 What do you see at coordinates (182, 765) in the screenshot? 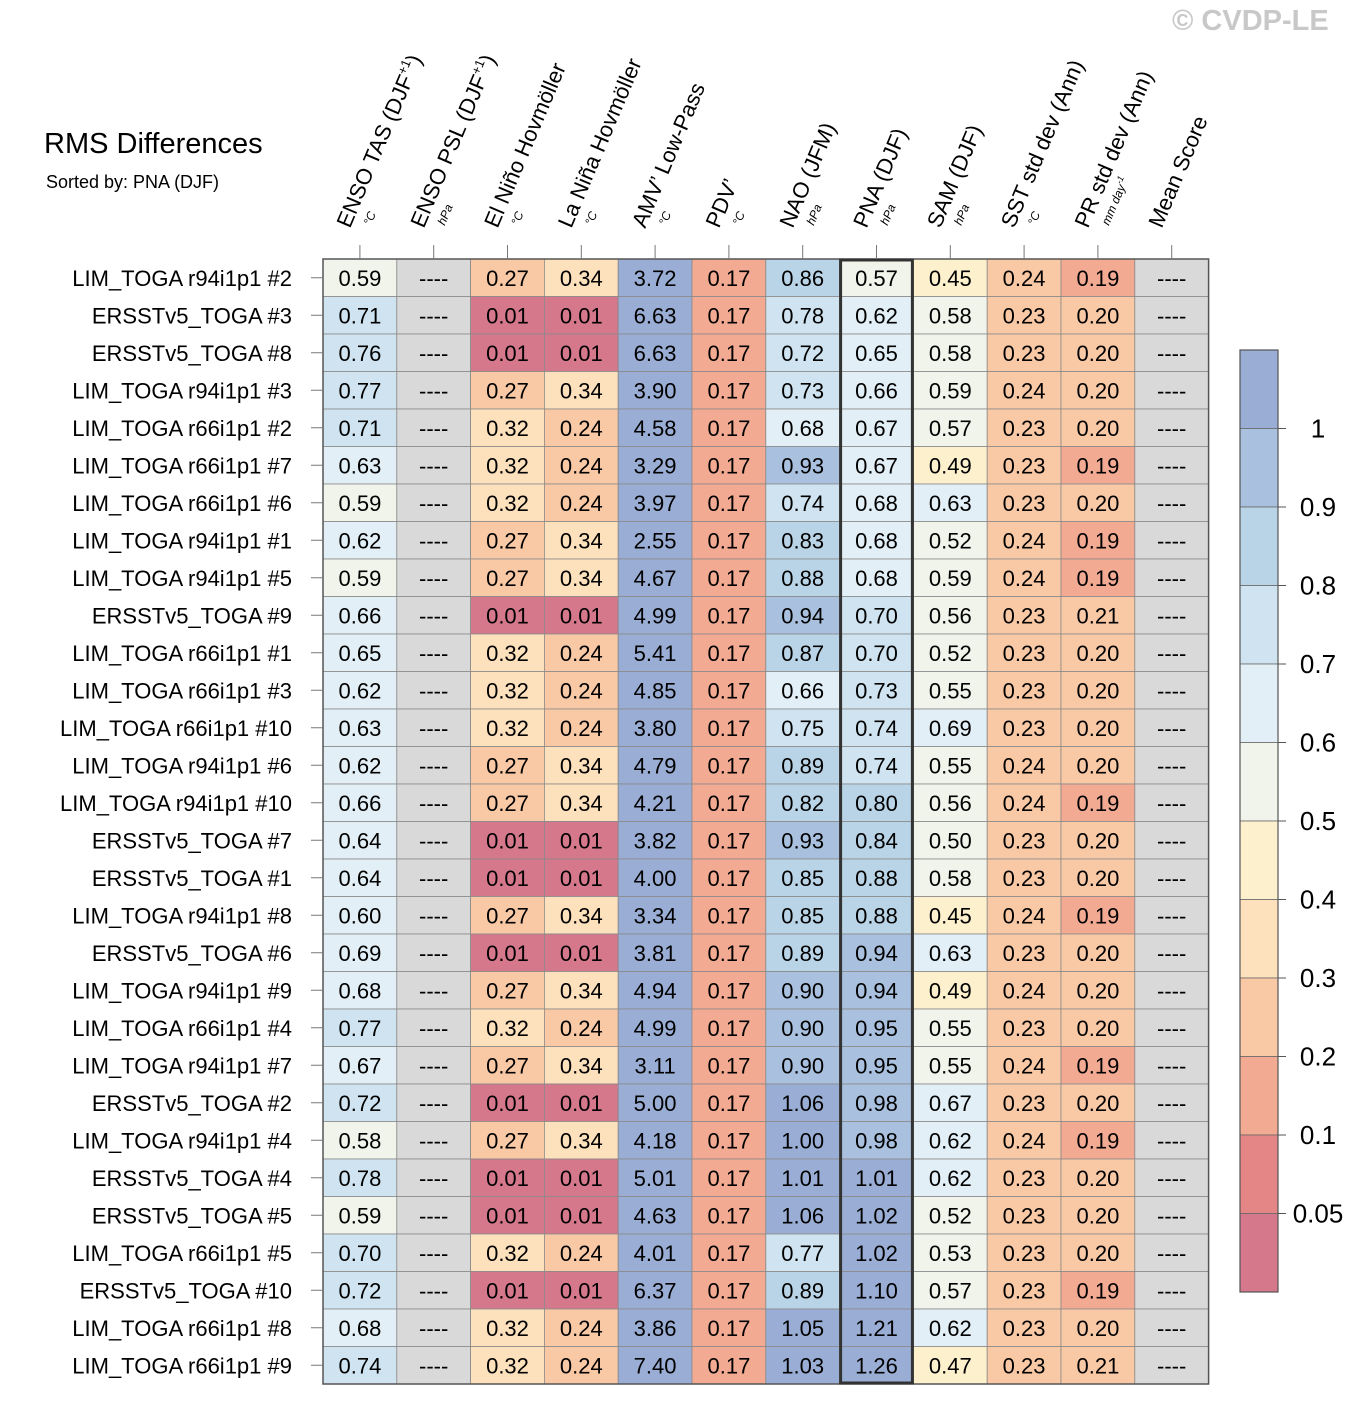
I see `row-label: LIM_TOGA r94i1p1 #6` at bounding box center [182, 765].